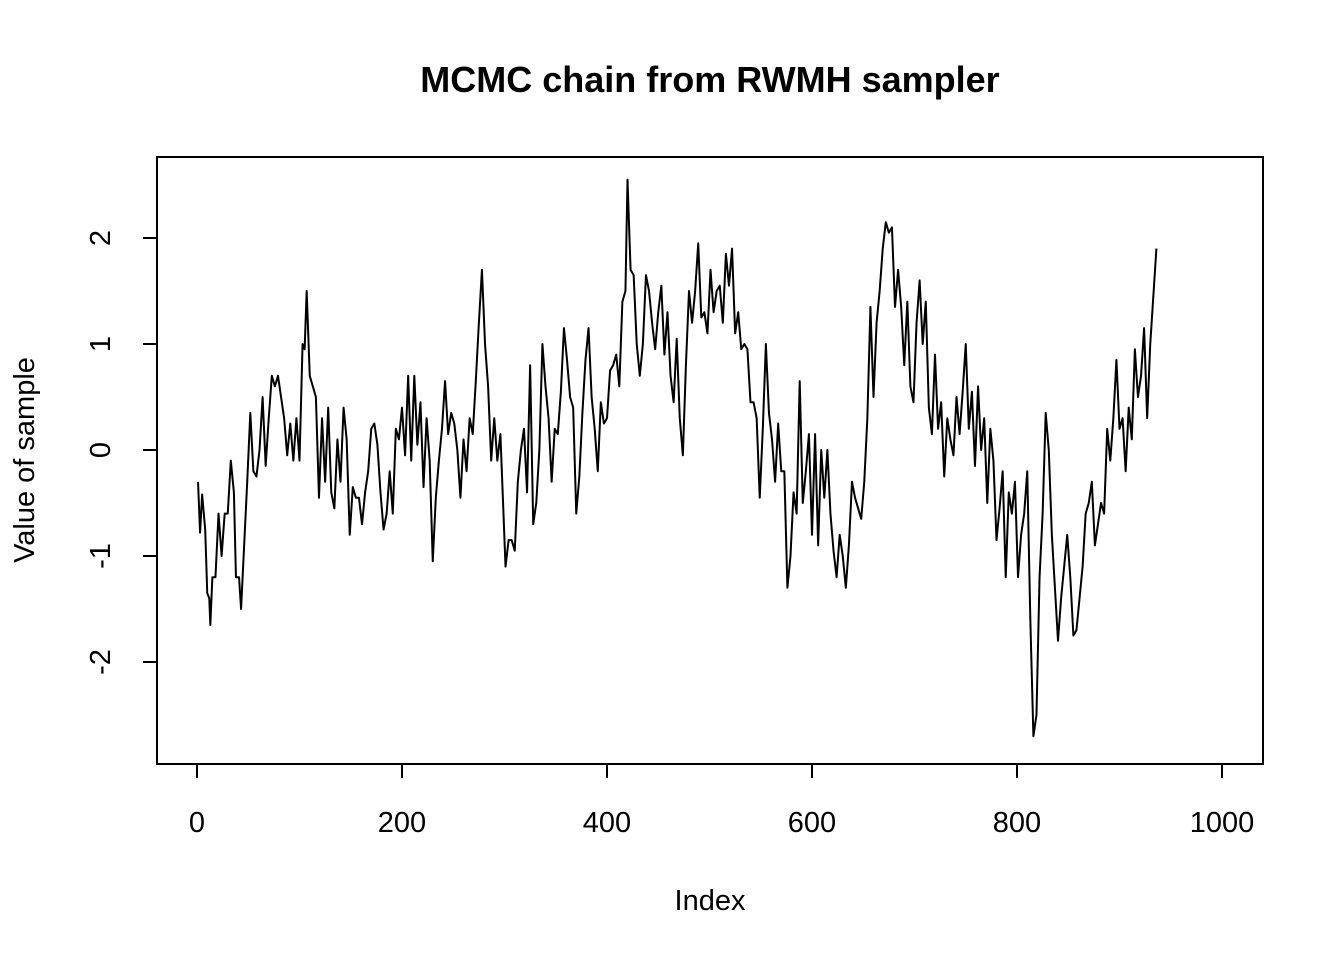 This screenshot has height=960, width=1344. Describe the element at coordinates (709, 79) in the screenshot. I see `chart-title: MCMC chain from RWMH sampler` at that location.